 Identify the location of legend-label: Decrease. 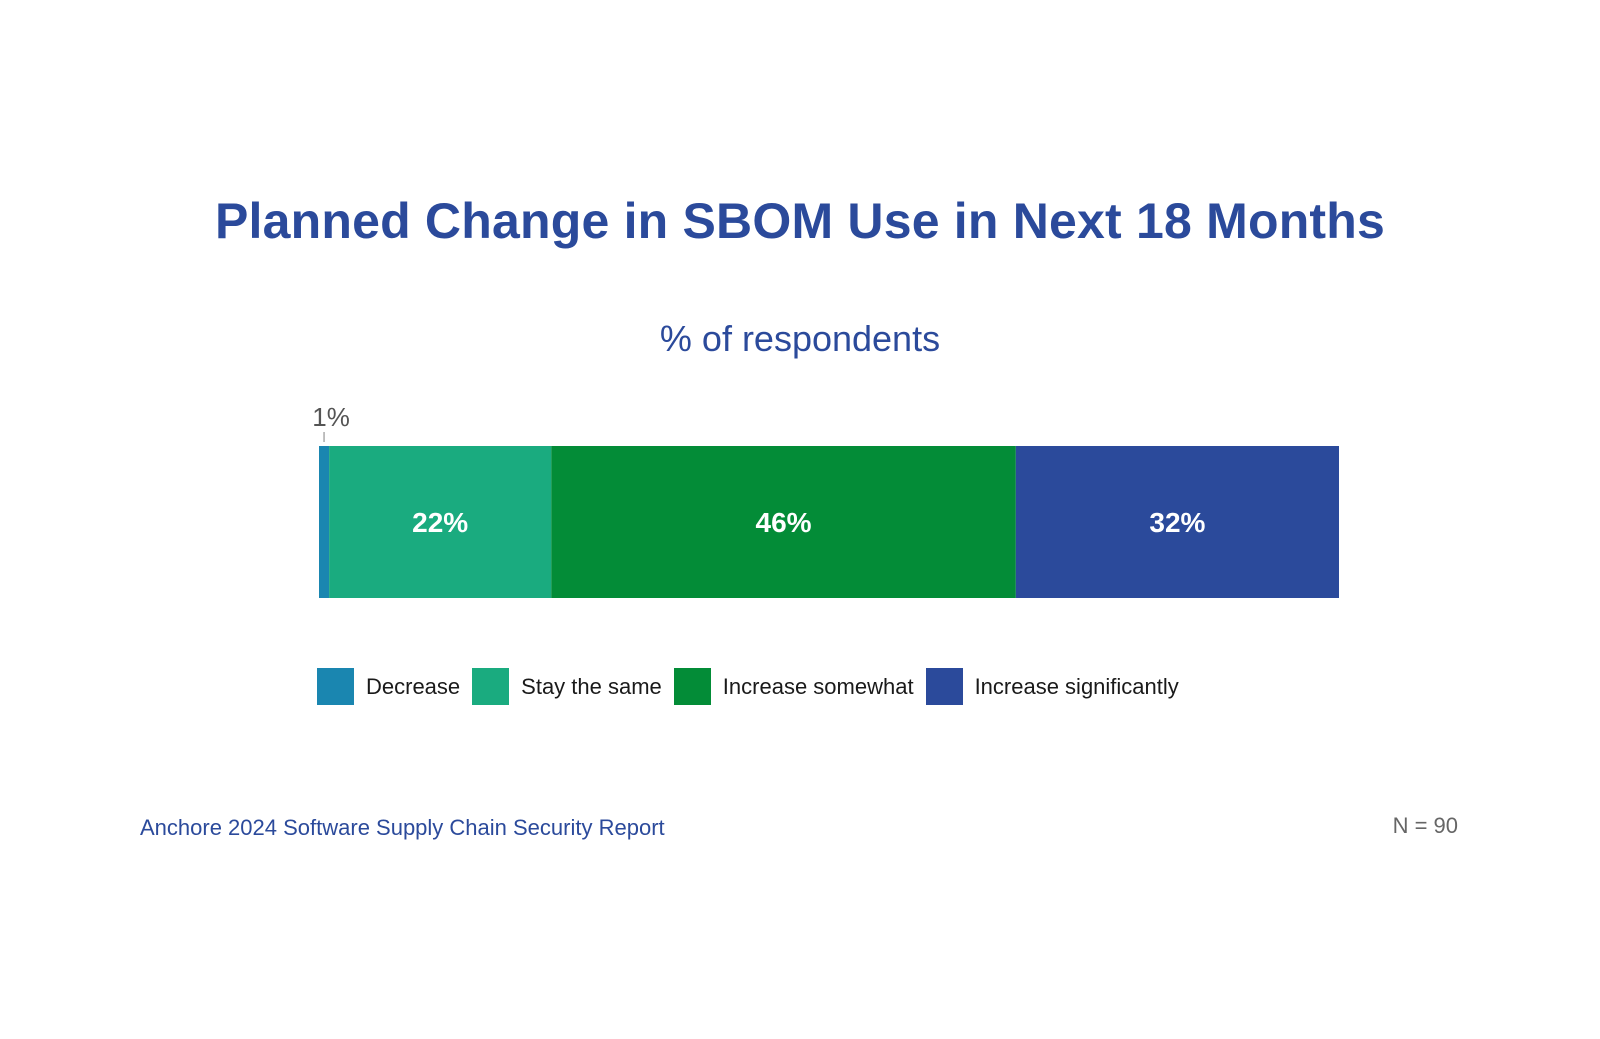
(413, 686).